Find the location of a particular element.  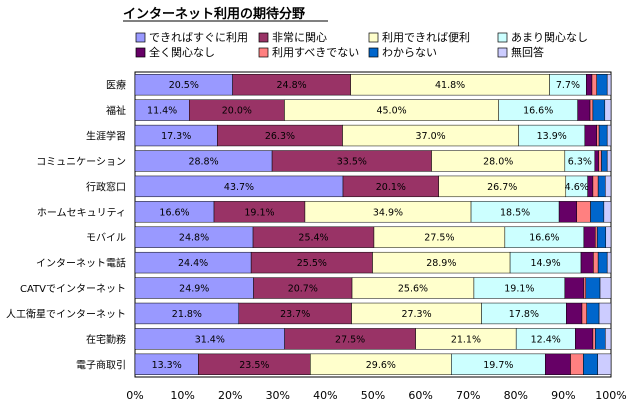

data-label: 31.4% is located at coordinates (210, 339).